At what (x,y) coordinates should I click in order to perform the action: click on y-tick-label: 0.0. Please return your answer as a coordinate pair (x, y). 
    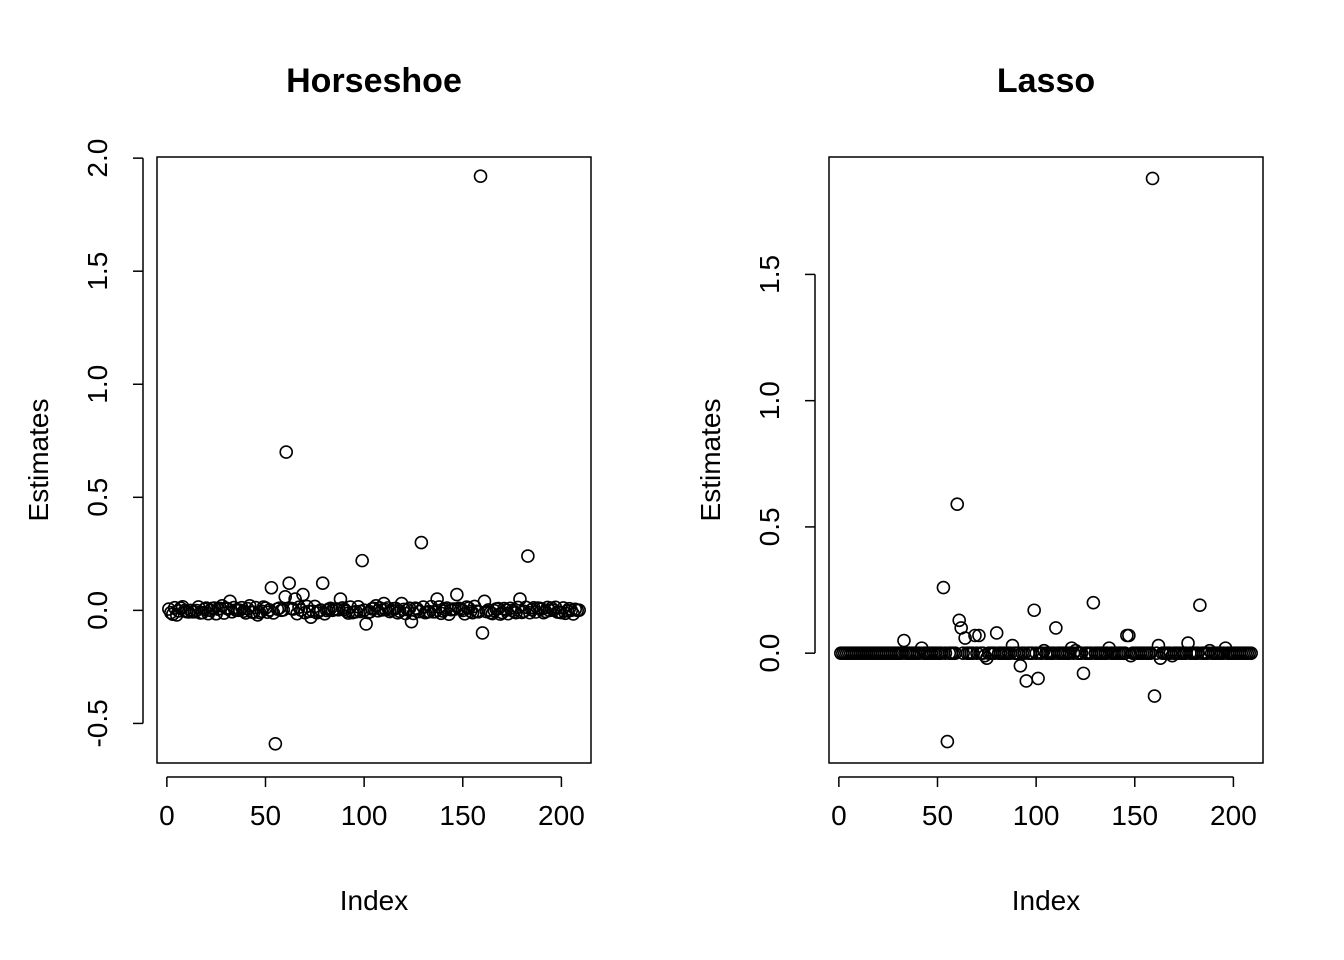
    Looking at the image, I should click on (97, 610).